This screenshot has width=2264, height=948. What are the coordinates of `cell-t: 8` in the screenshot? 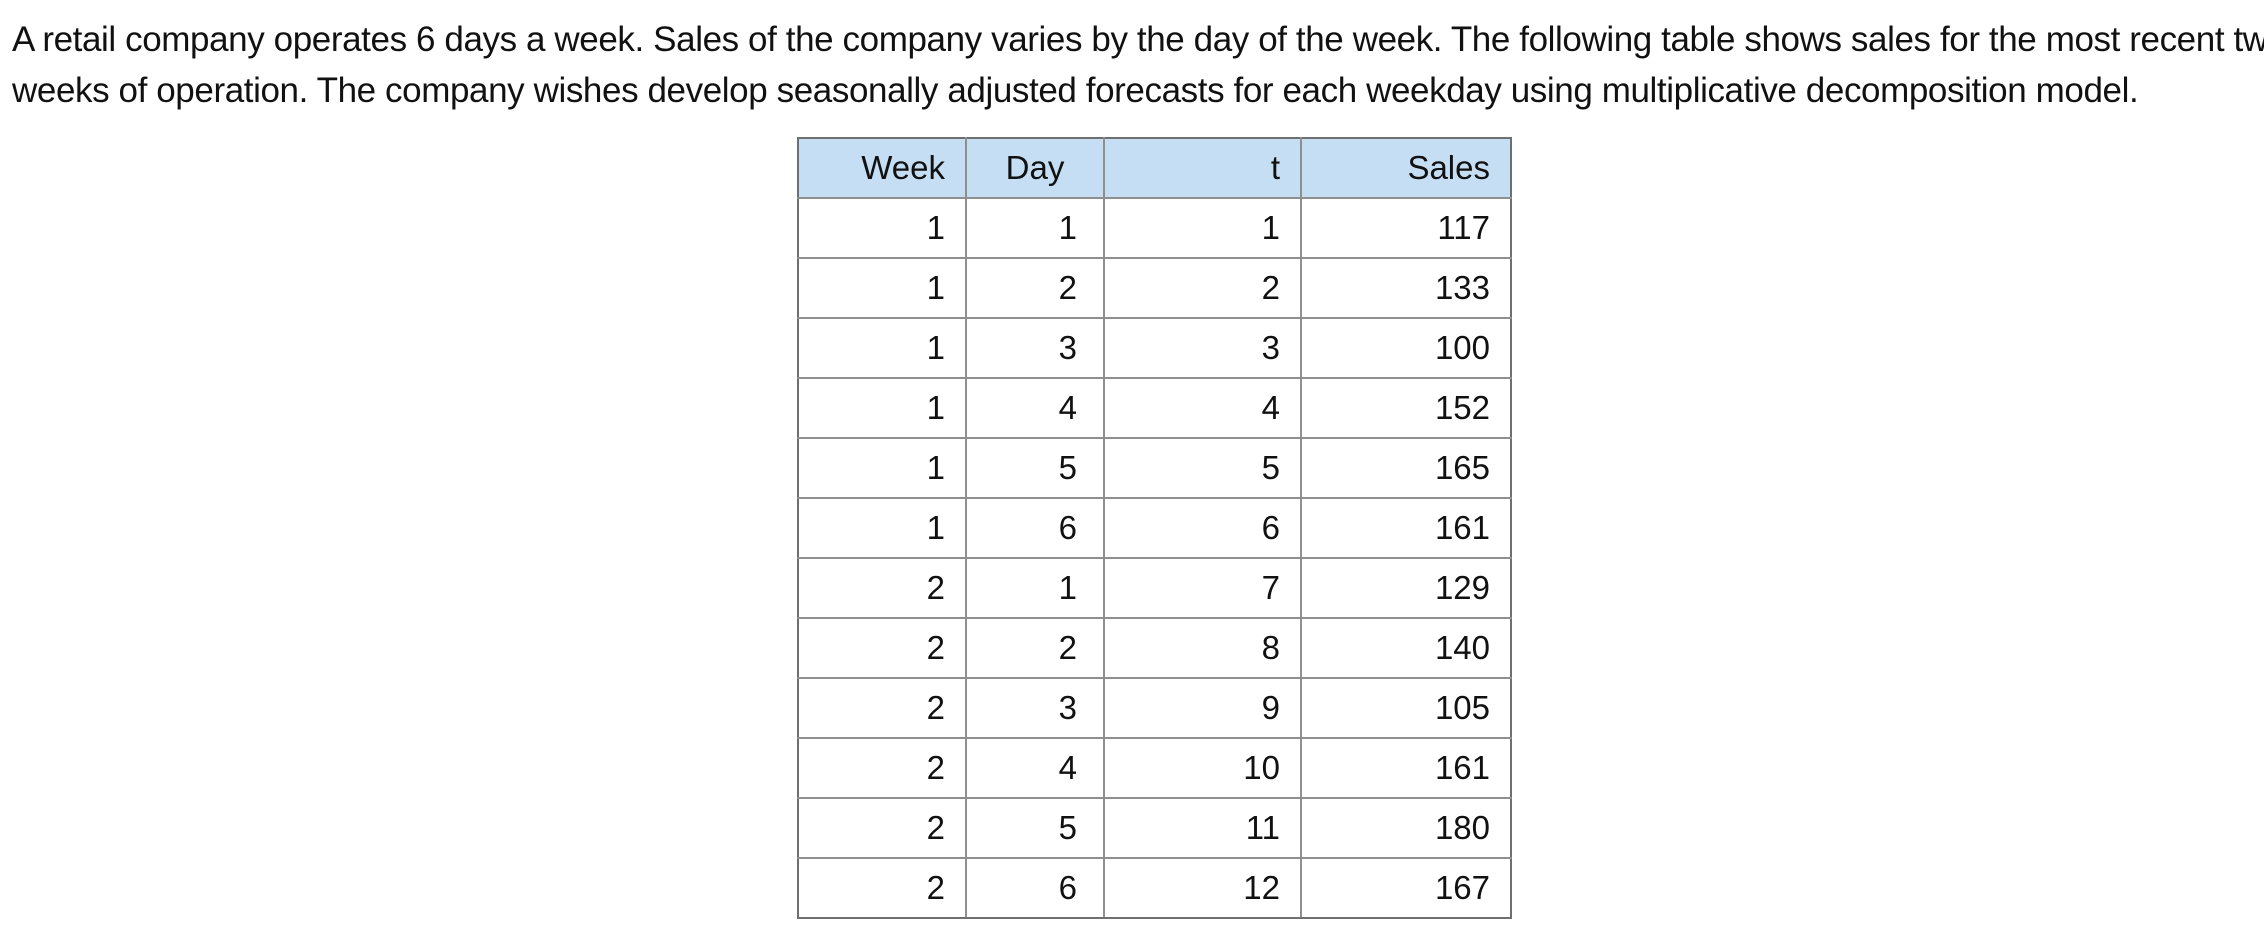 It's located at (1202, 648).